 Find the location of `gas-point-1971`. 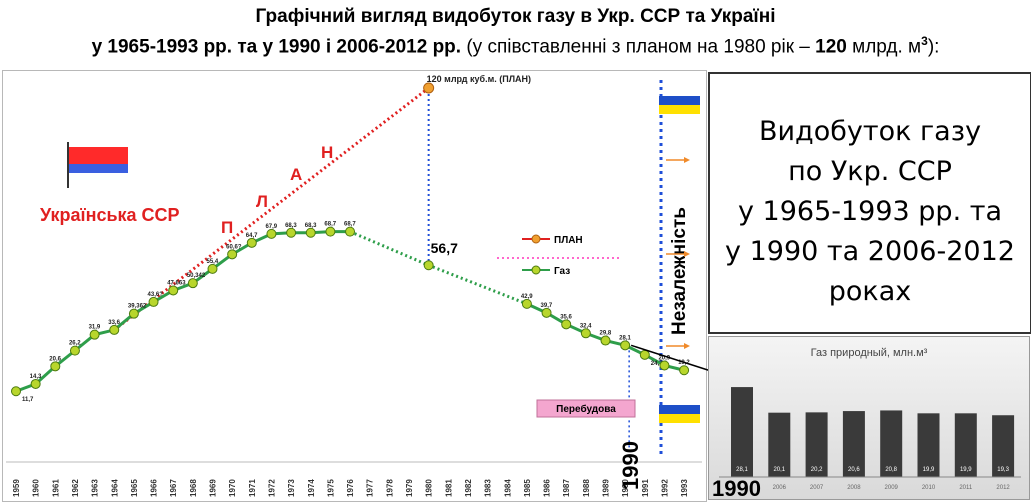

gas-point-1971 is located at coordinates (251, 242).